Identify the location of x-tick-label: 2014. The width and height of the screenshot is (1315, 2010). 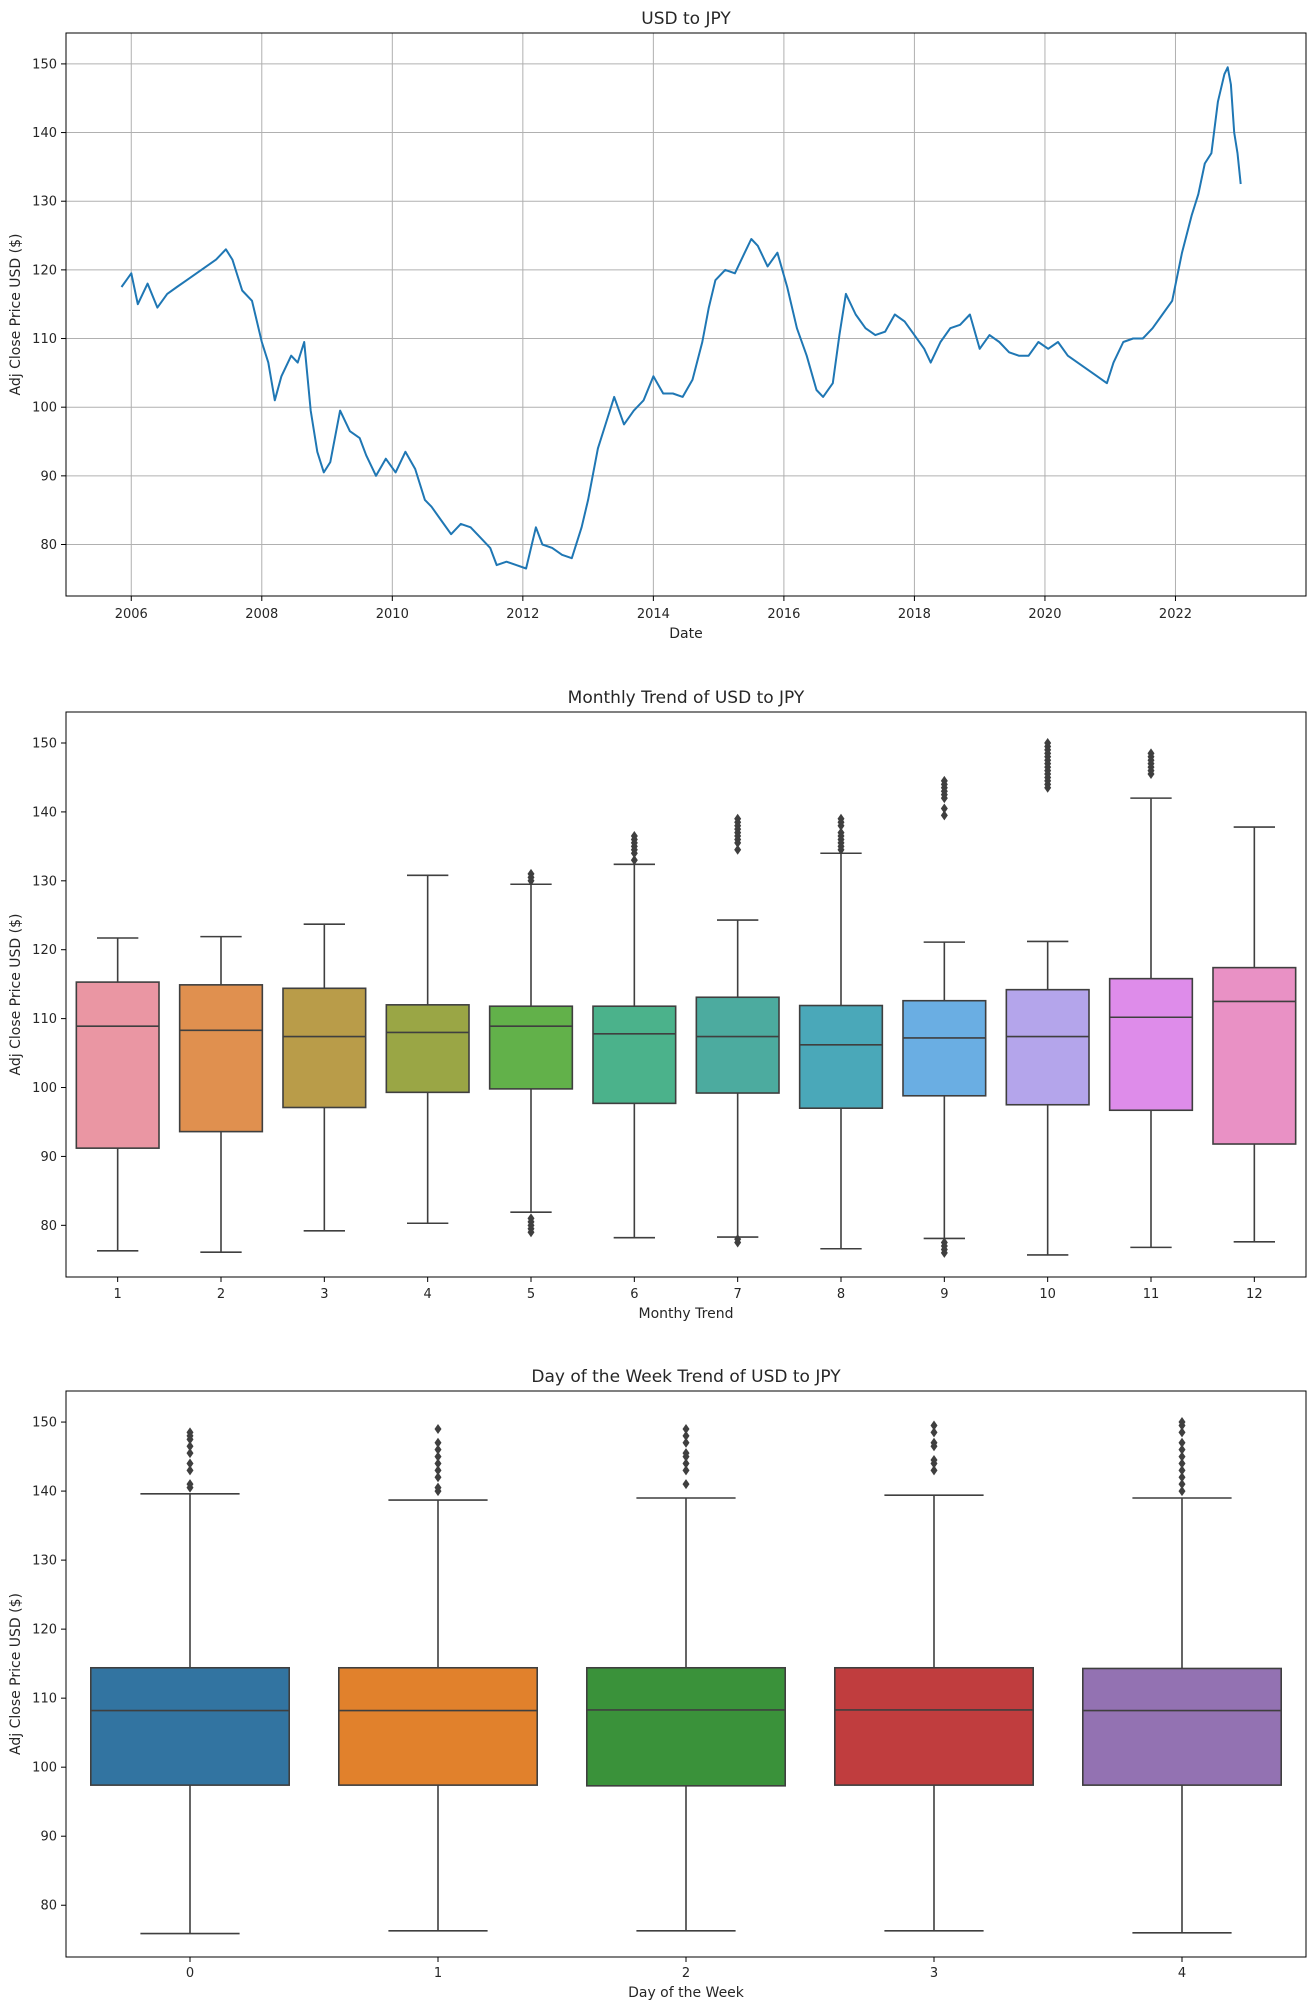
(653, 614).